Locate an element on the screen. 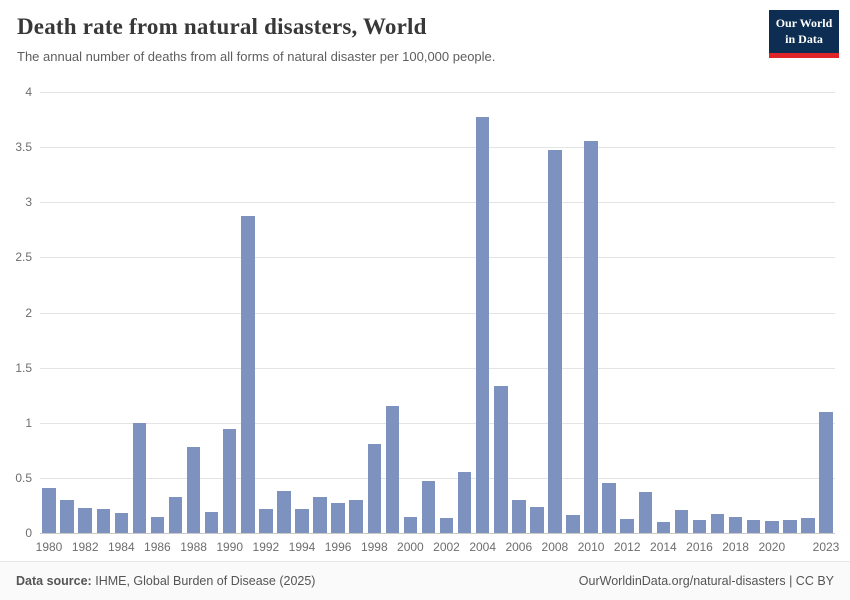  x-axis-tick-label: 2014 is located at coordinates (663, 547).